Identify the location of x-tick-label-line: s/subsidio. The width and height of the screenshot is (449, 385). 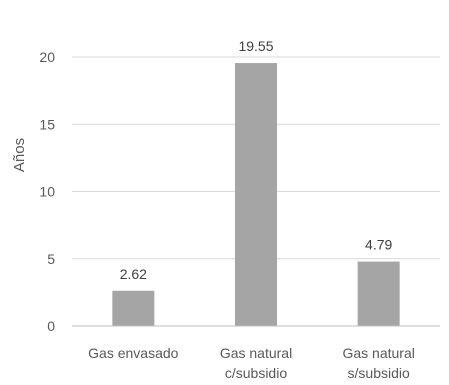
(379, 372).